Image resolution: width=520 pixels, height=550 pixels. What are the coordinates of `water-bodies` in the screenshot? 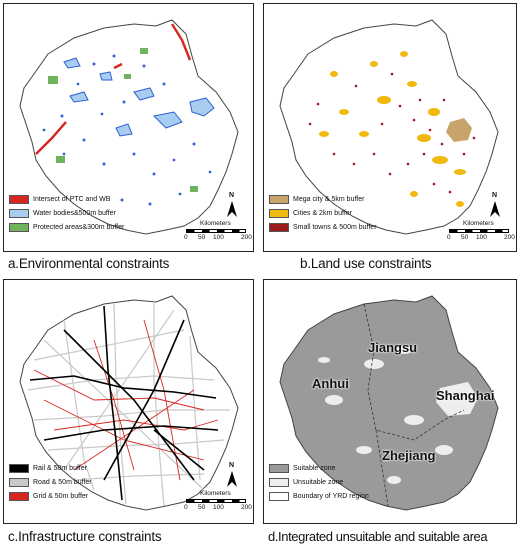 It's located at (139, 97).